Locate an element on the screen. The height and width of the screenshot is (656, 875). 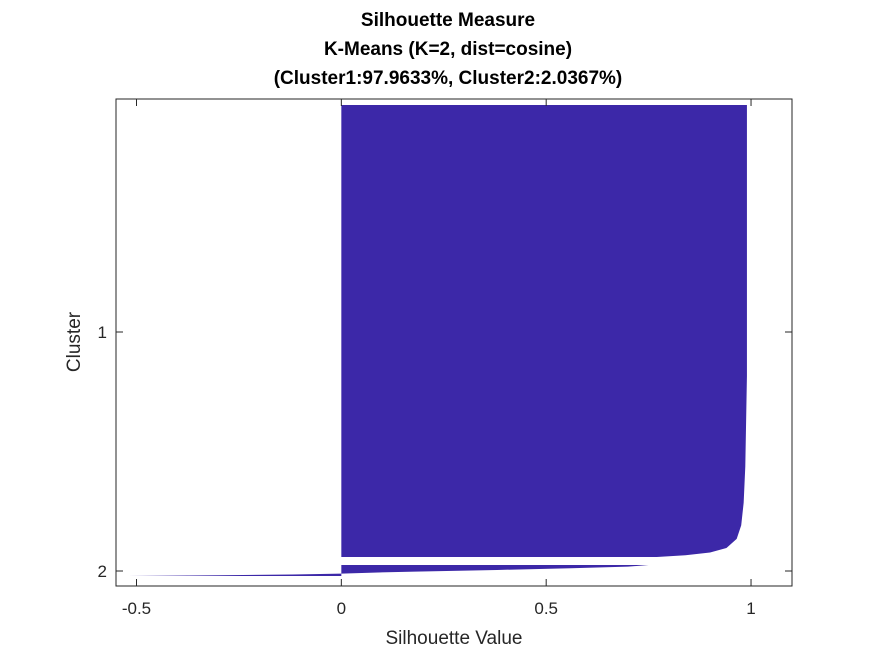
chart-title-line-2: K-Means (K=2, dist=cosine) is located at coordinates (448, 49).